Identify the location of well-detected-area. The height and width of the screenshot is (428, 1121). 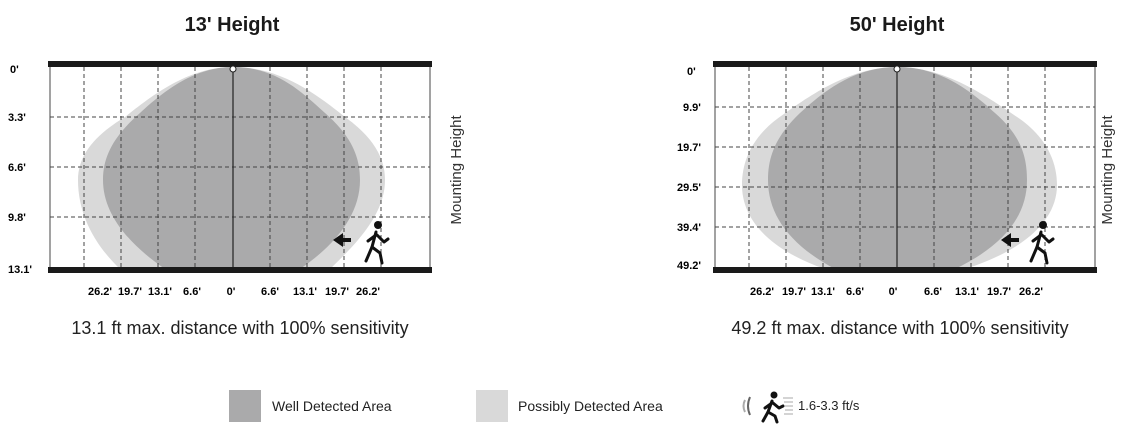
(231, 168).